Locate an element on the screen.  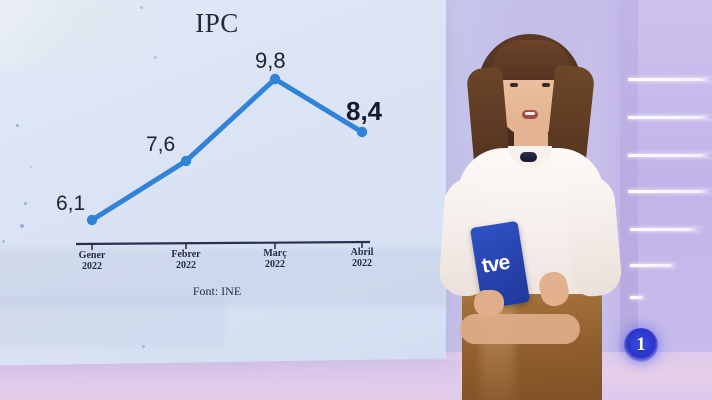
presenter-mouth is located at coordinates (530, 114).